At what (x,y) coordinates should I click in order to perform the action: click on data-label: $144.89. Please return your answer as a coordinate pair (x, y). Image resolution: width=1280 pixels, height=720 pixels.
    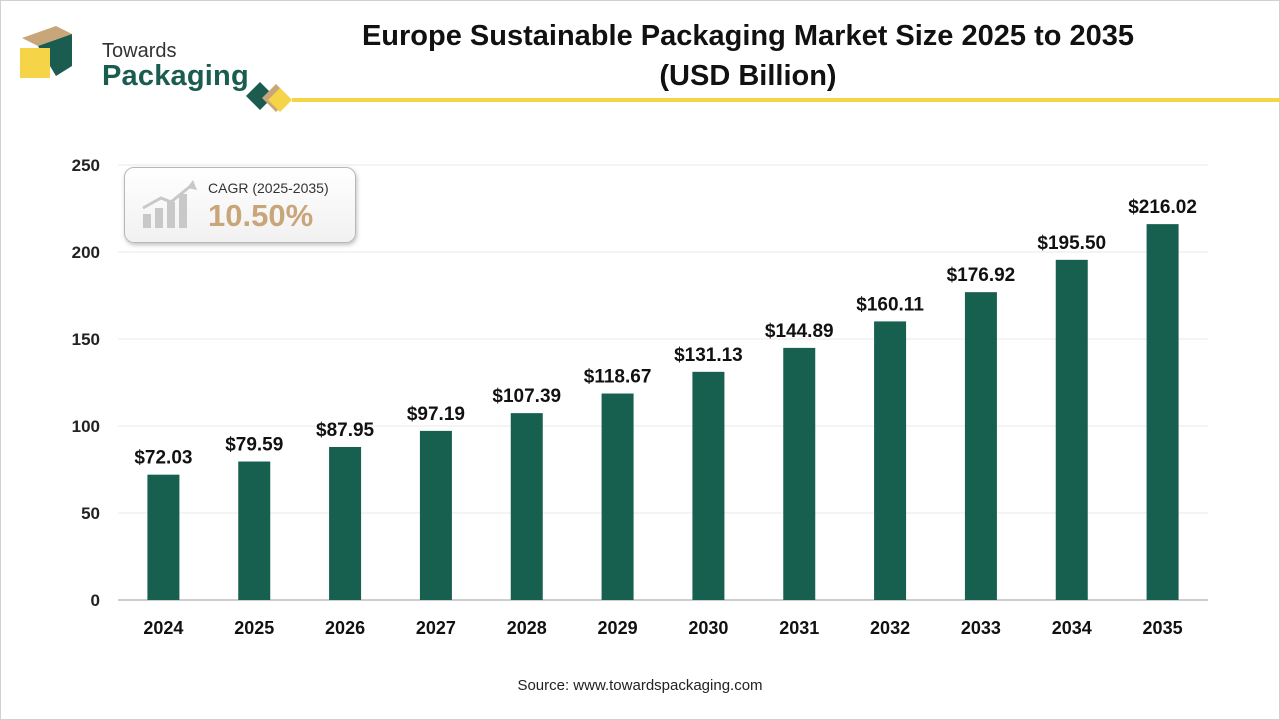
    Looking at the image, I should click on (799, 331).